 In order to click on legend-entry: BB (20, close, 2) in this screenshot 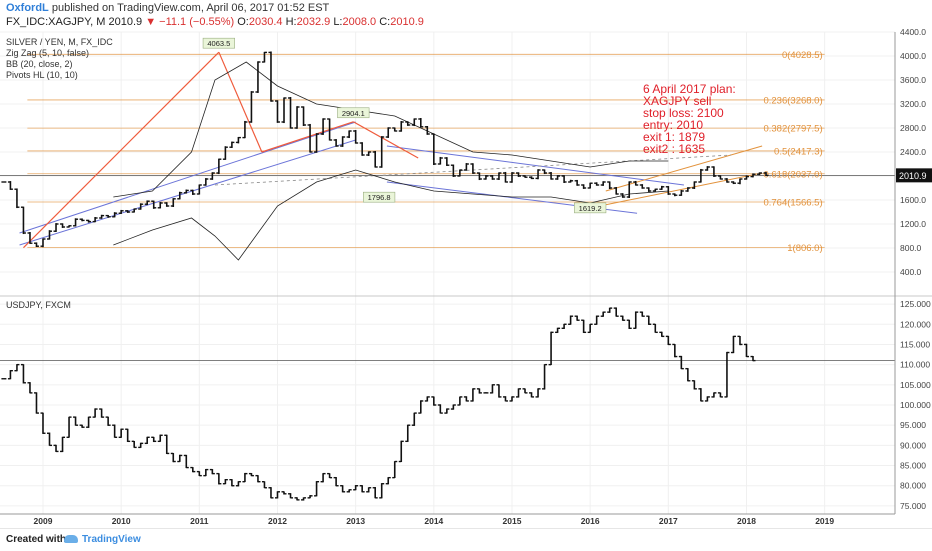, I will do `click(39, 64)`.